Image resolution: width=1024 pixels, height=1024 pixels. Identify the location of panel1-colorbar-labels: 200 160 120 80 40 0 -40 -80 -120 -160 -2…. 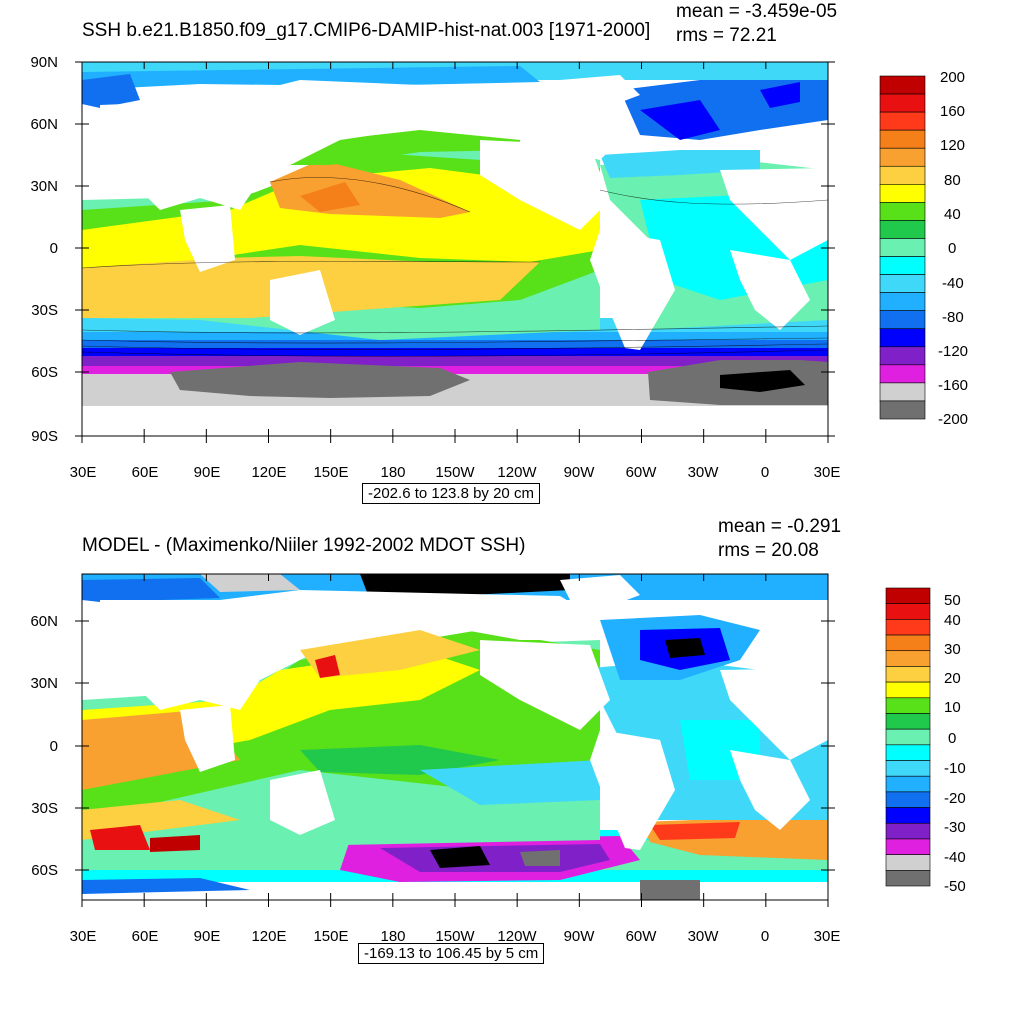
(953, 248).